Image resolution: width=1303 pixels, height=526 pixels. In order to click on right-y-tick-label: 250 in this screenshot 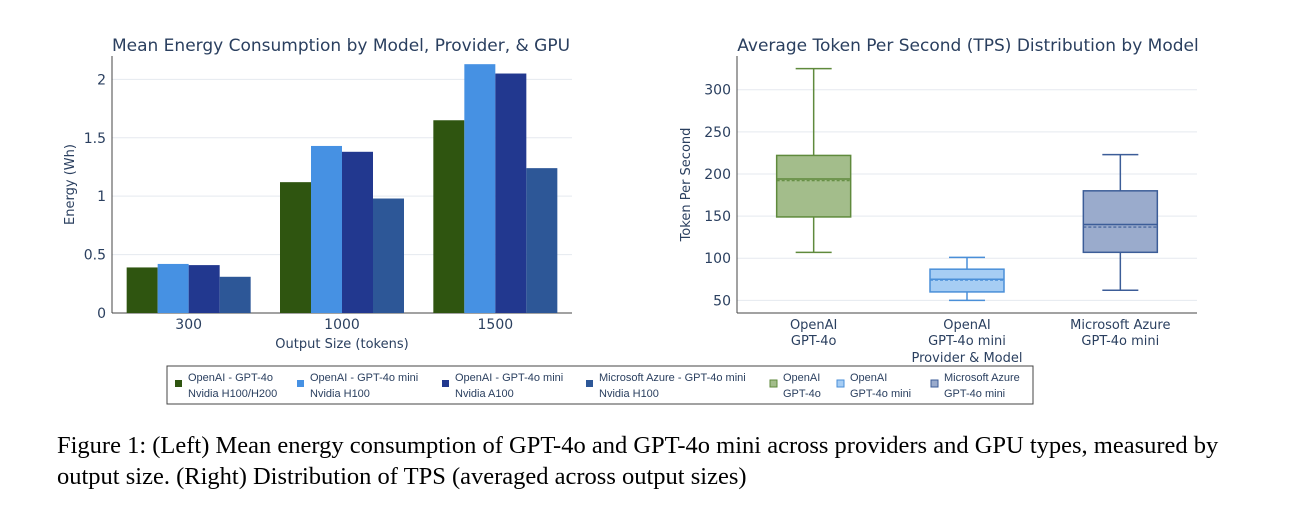, I will do `click(717, 133)`.